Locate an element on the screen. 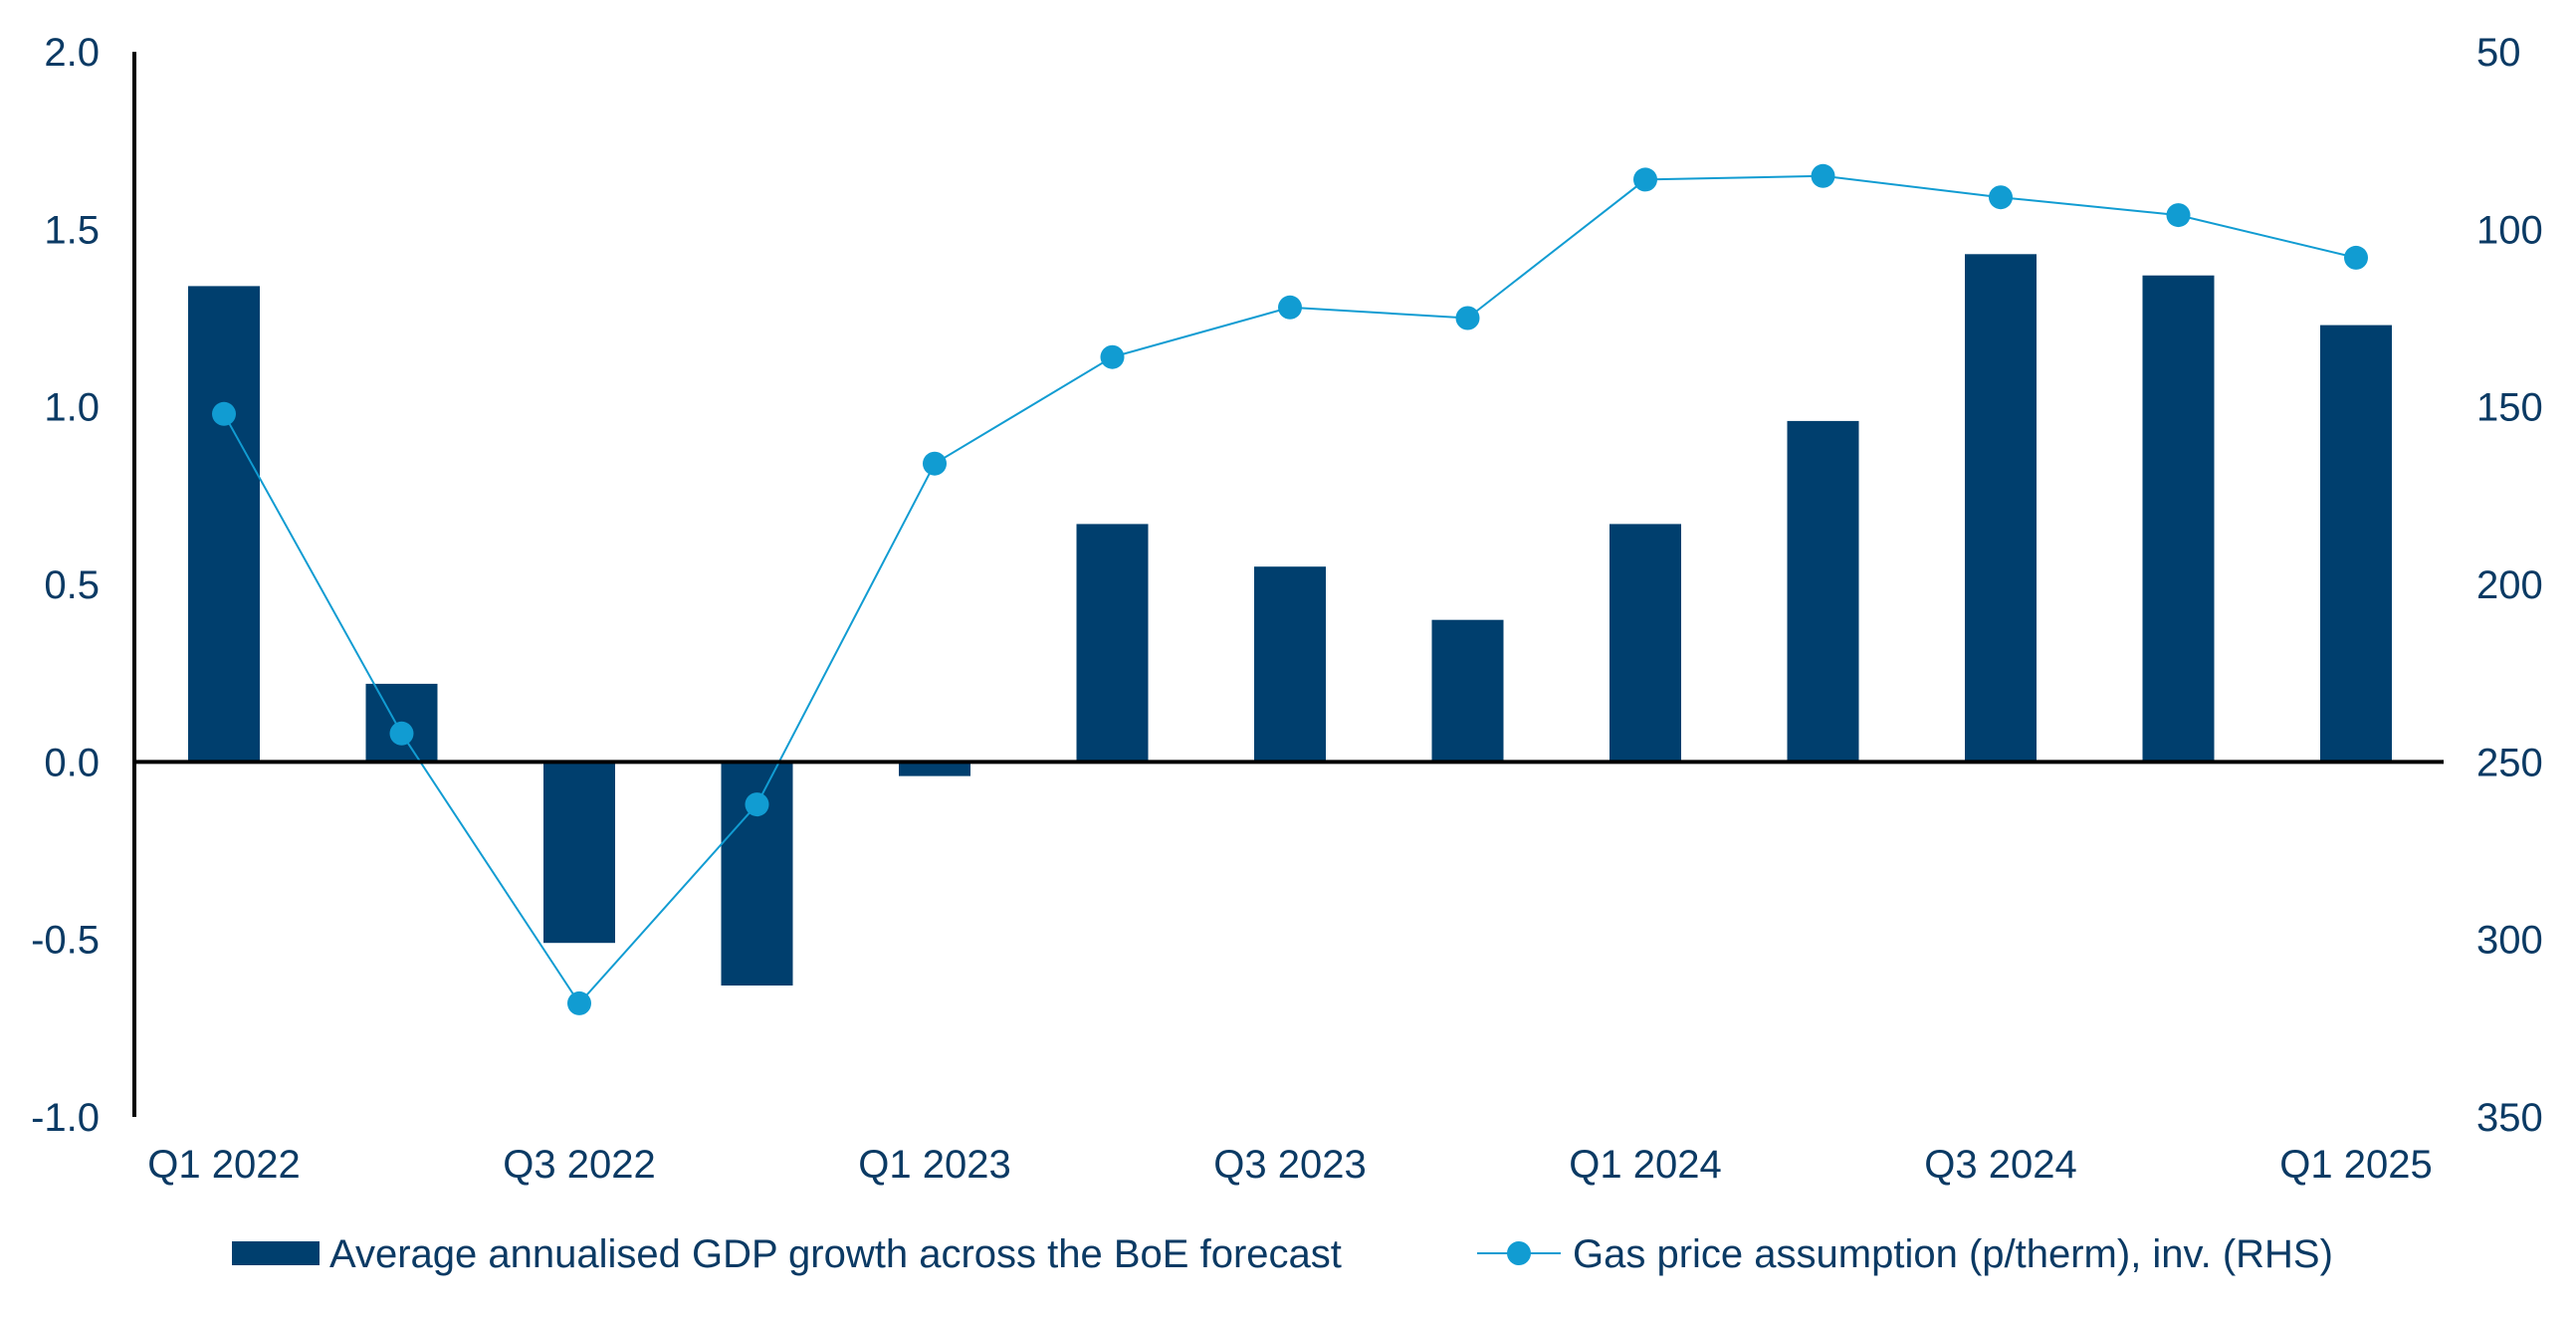 This screenshot has width=2576, height=1318. left-tick-label: -1.0 is located at coordinates (65, 1118).